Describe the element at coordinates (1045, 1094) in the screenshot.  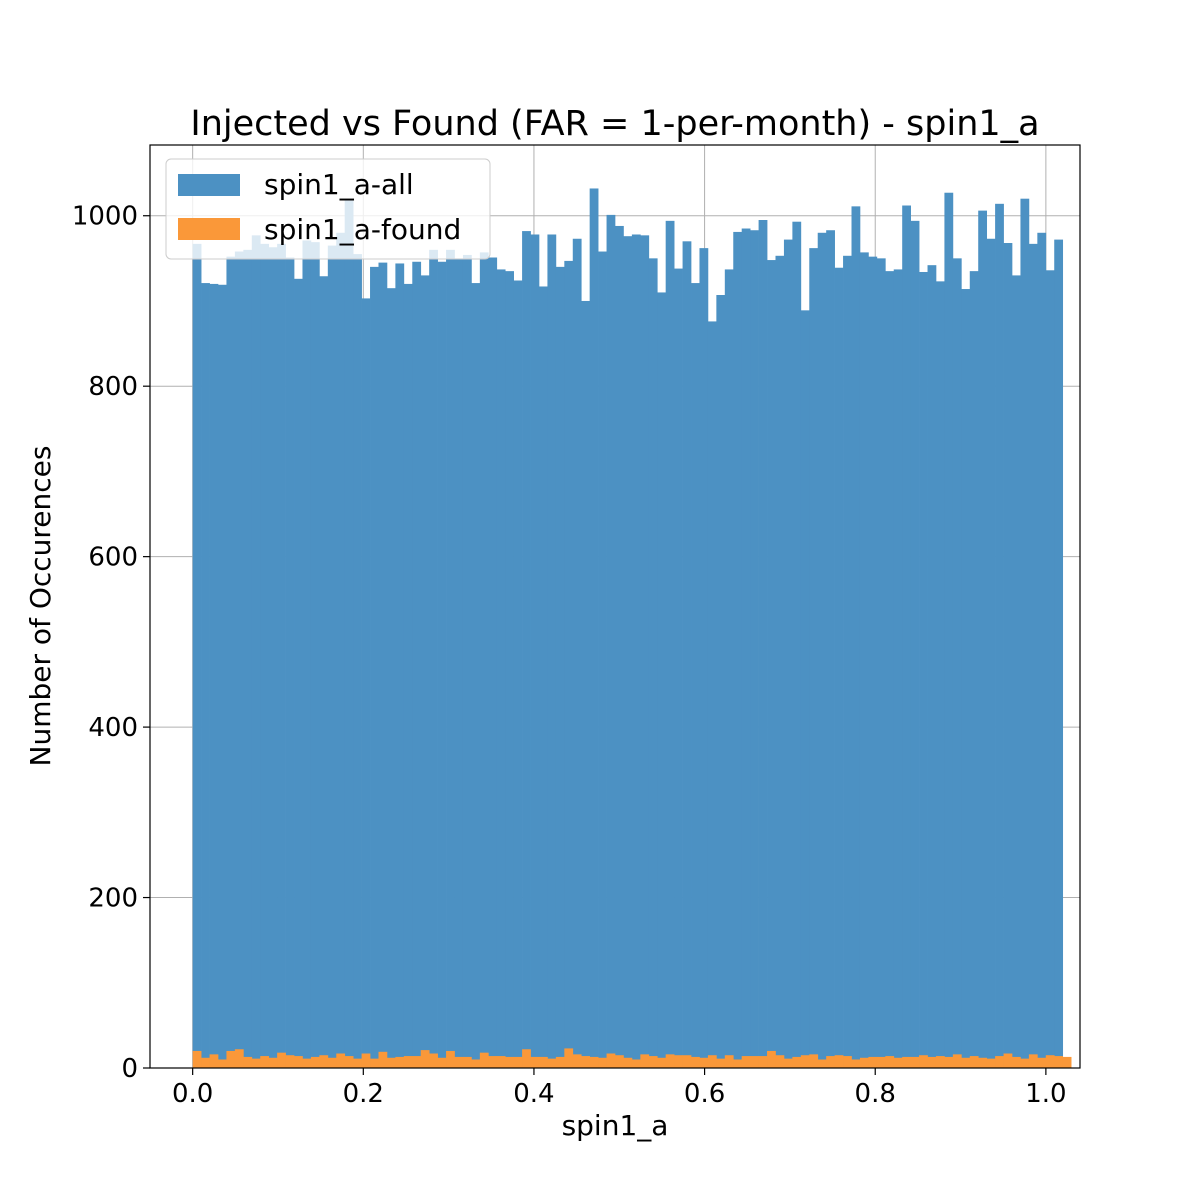
I see `x-tick-label: 1.0` at that location.